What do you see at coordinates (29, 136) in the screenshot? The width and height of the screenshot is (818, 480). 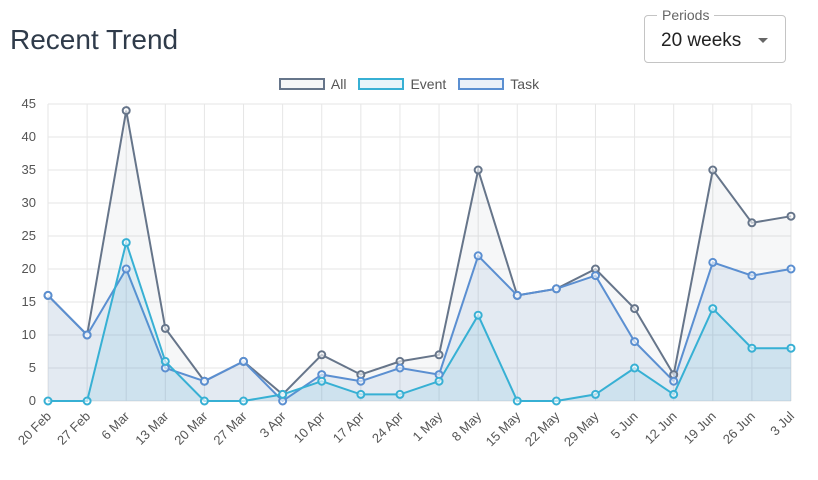 I see `y-tick-label: 40` at bounding box center [29, 136].